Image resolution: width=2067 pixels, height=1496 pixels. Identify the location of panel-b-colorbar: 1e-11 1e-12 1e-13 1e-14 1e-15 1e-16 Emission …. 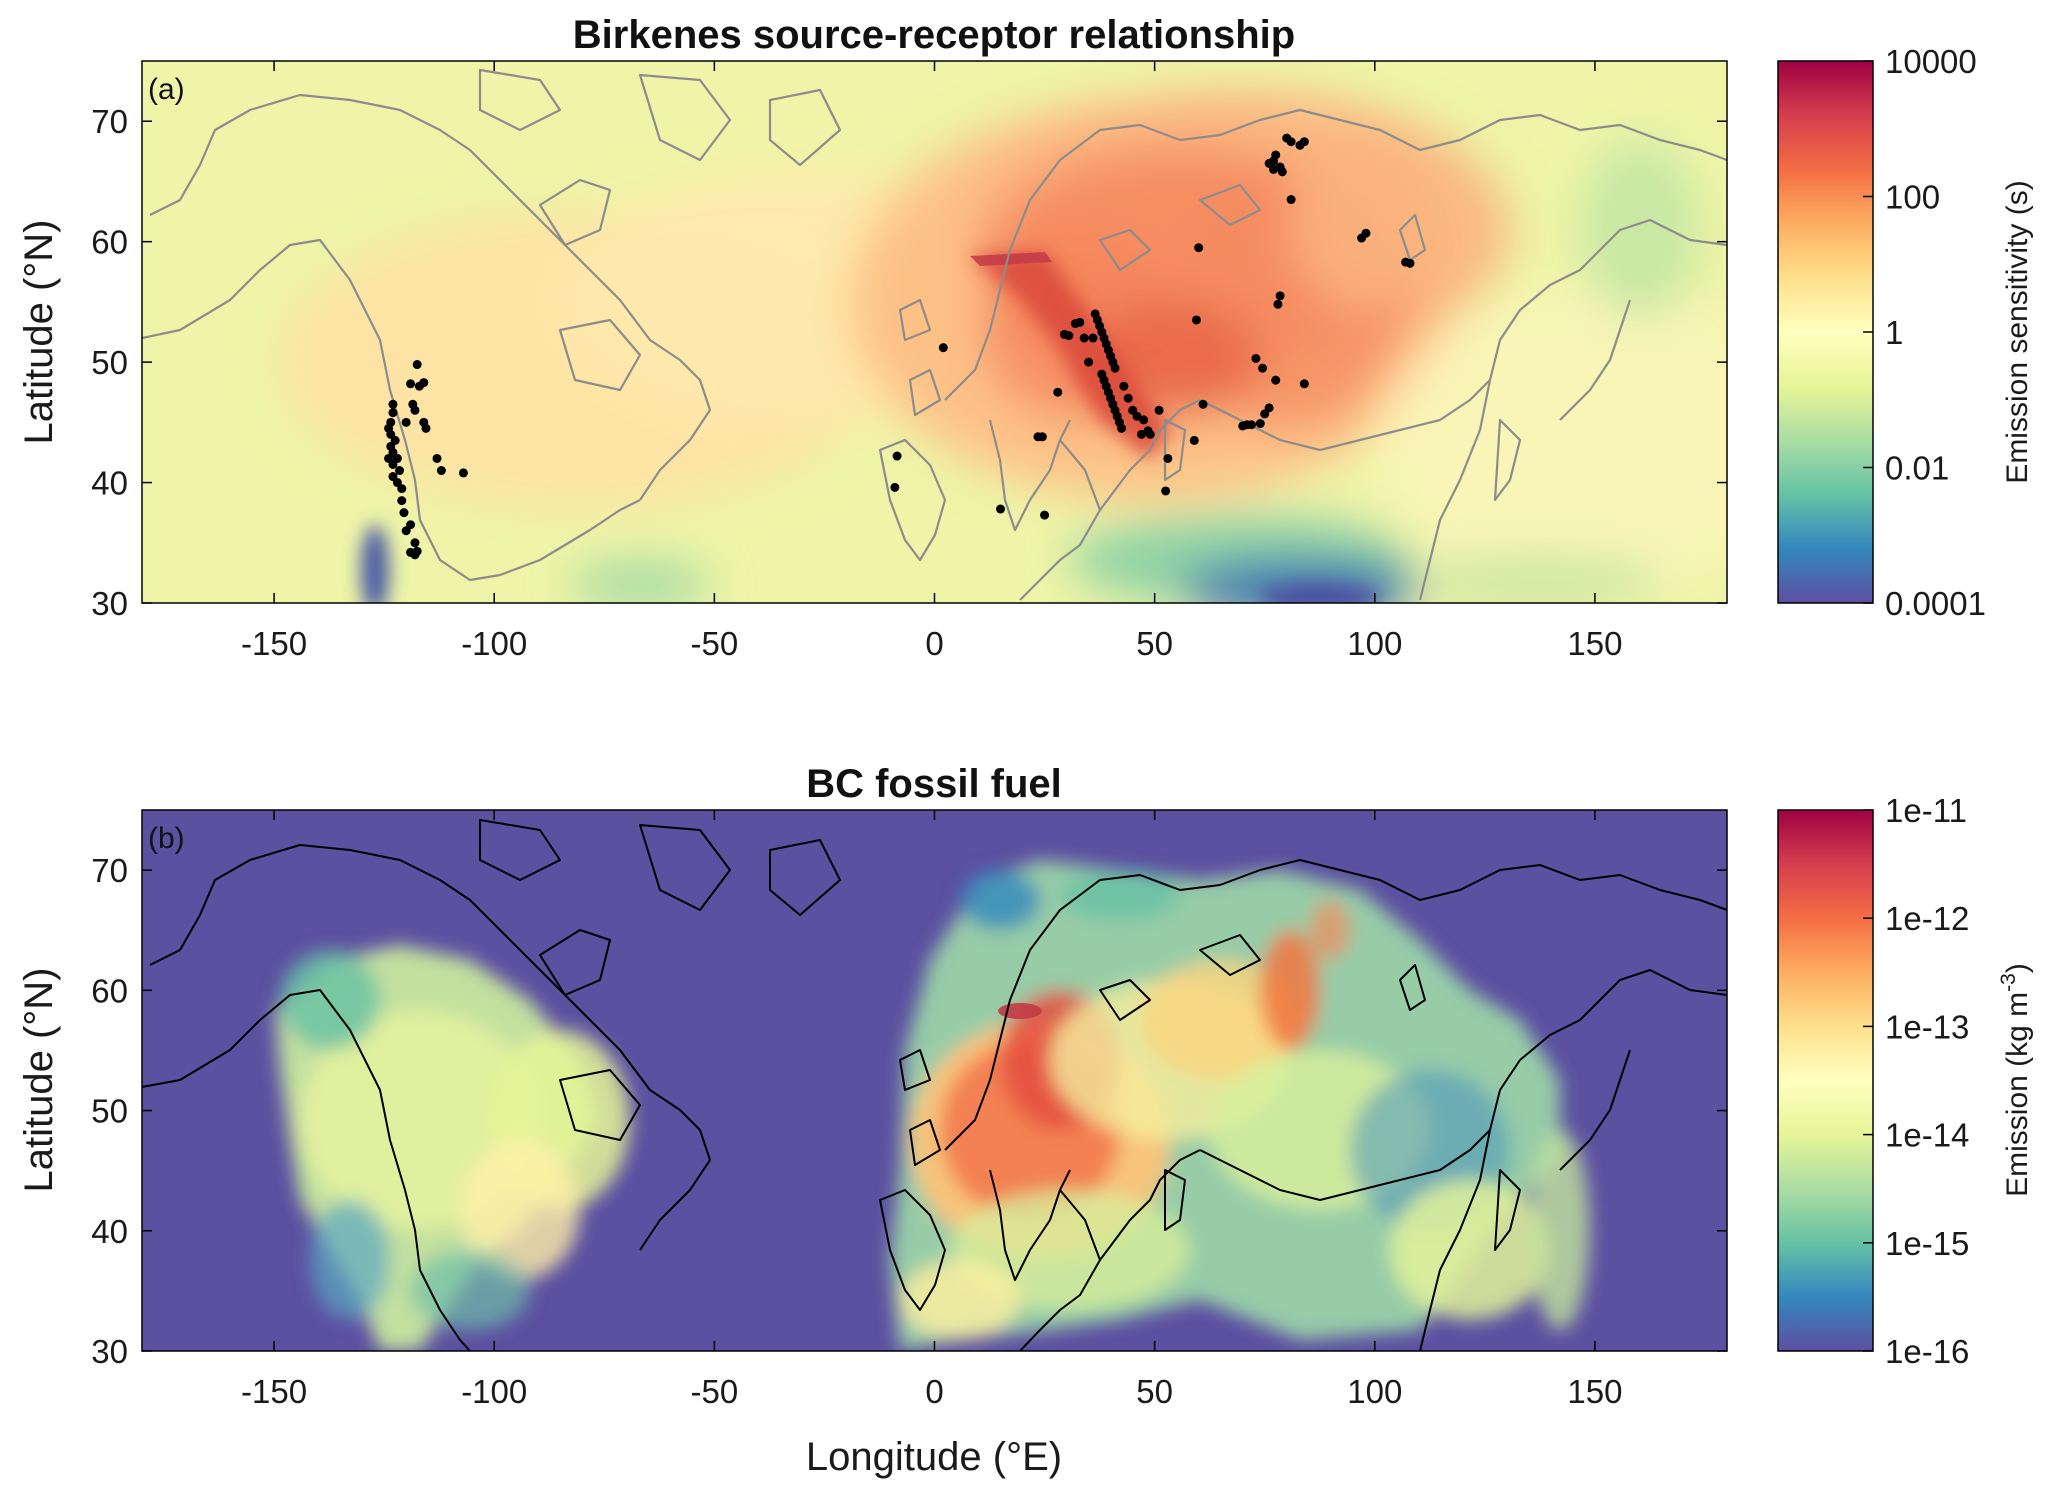
(1905, 1081).